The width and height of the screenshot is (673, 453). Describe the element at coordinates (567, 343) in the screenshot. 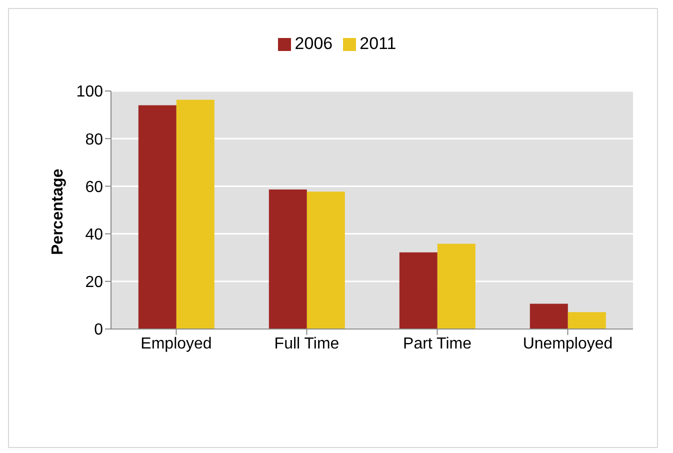

I see `x-tick-label: Unemployed` at that location.